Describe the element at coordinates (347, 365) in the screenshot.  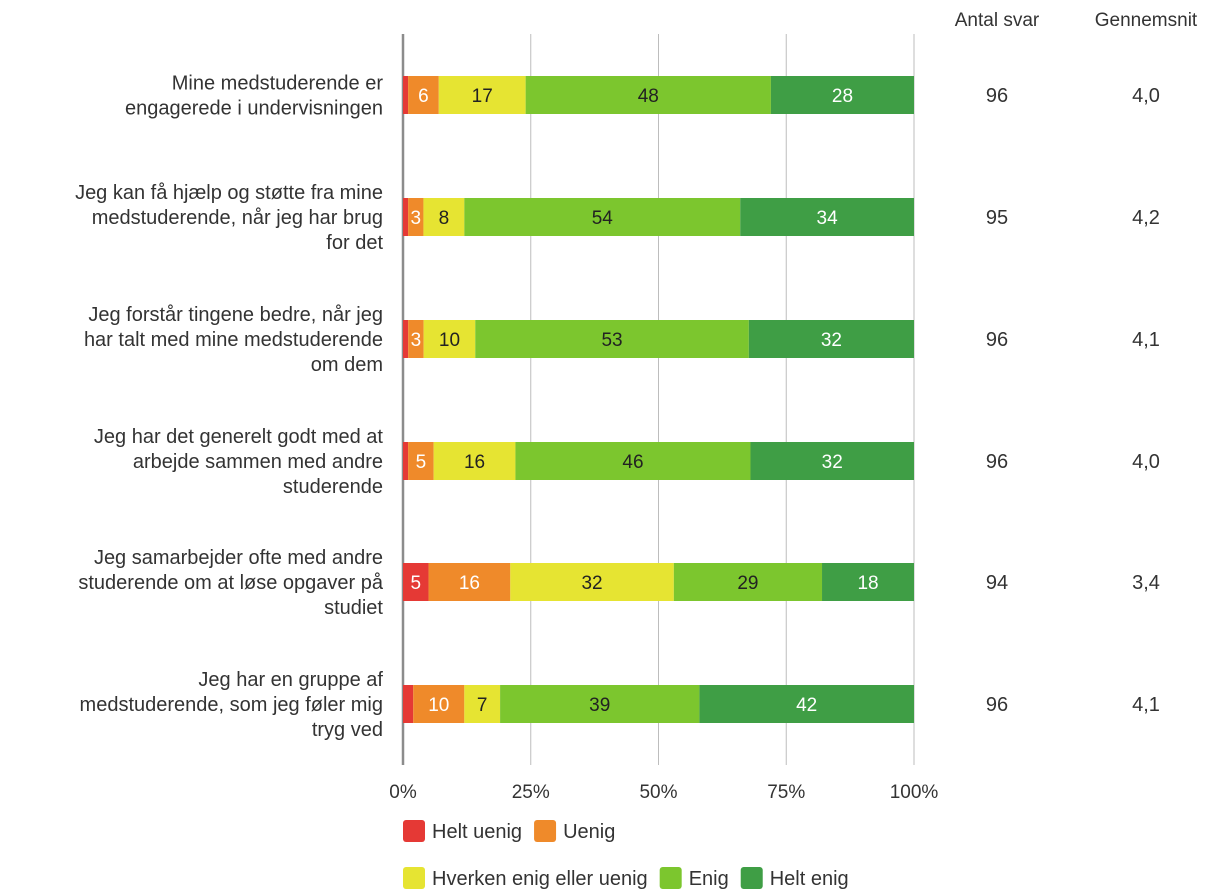
I see `category-label: om dem` at that location.